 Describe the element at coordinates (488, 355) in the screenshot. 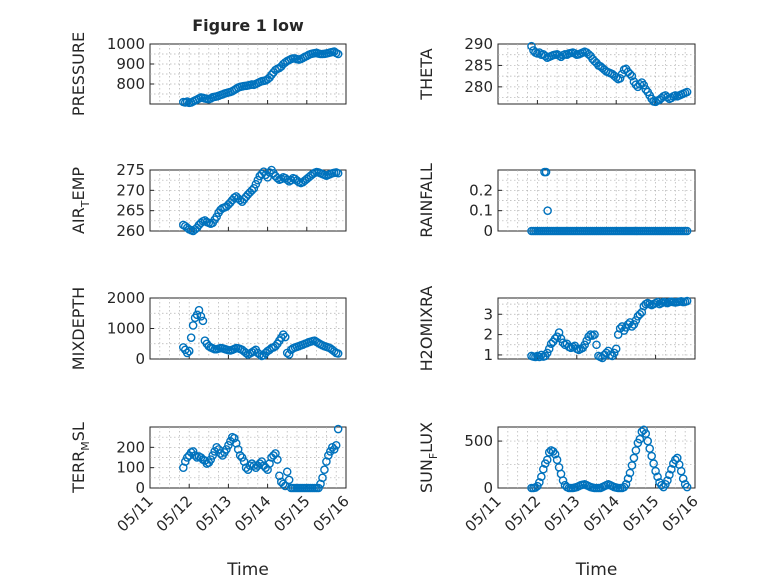

I see `y-tick-label: 1` at that location.